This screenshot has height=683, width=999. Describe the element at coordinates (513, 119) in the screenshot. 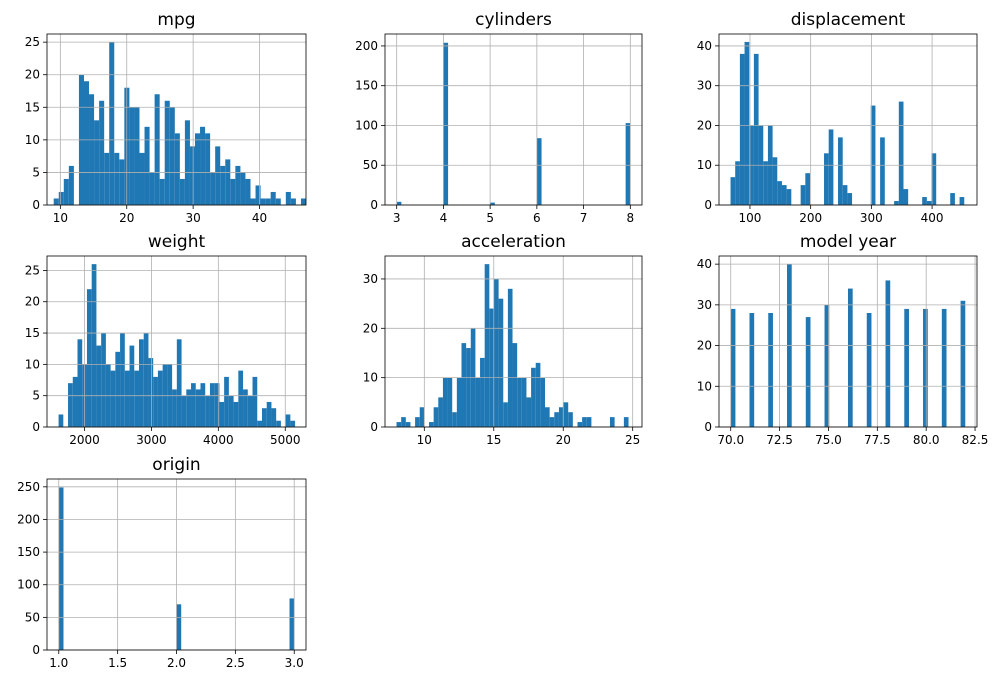

I see `cylinders-axes-frame` at that location.